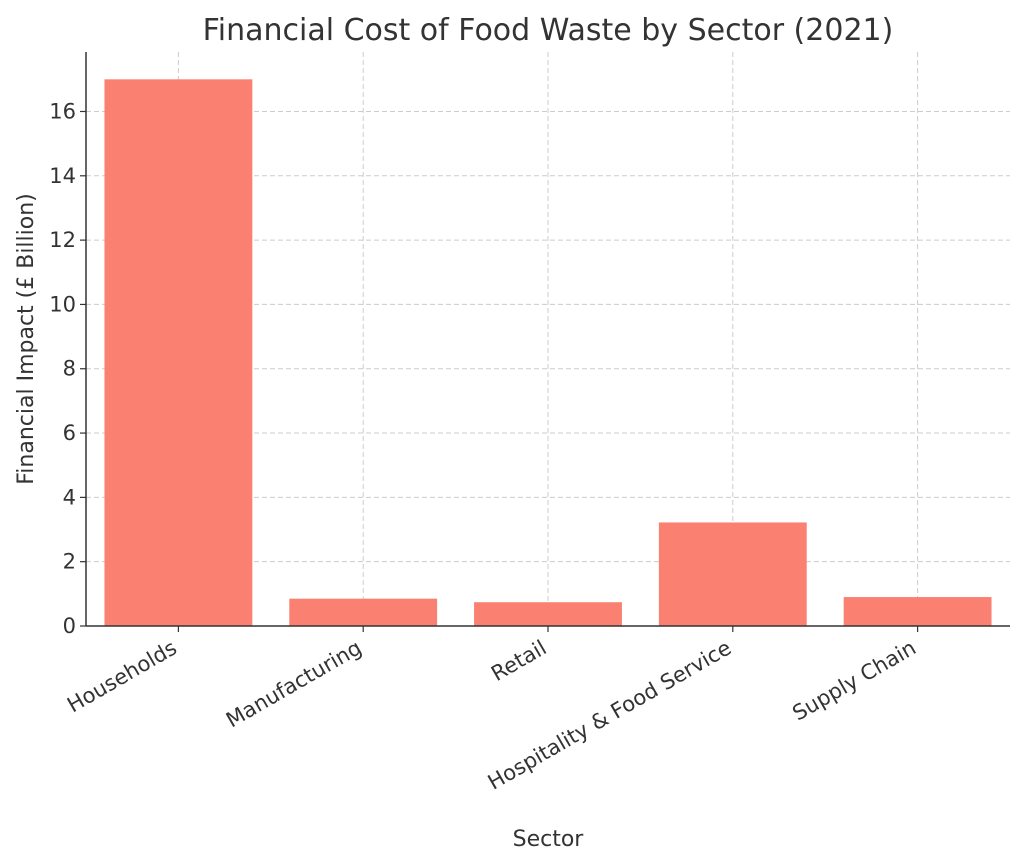  I want to click on y-tick-label: 14, so click(62, 176).